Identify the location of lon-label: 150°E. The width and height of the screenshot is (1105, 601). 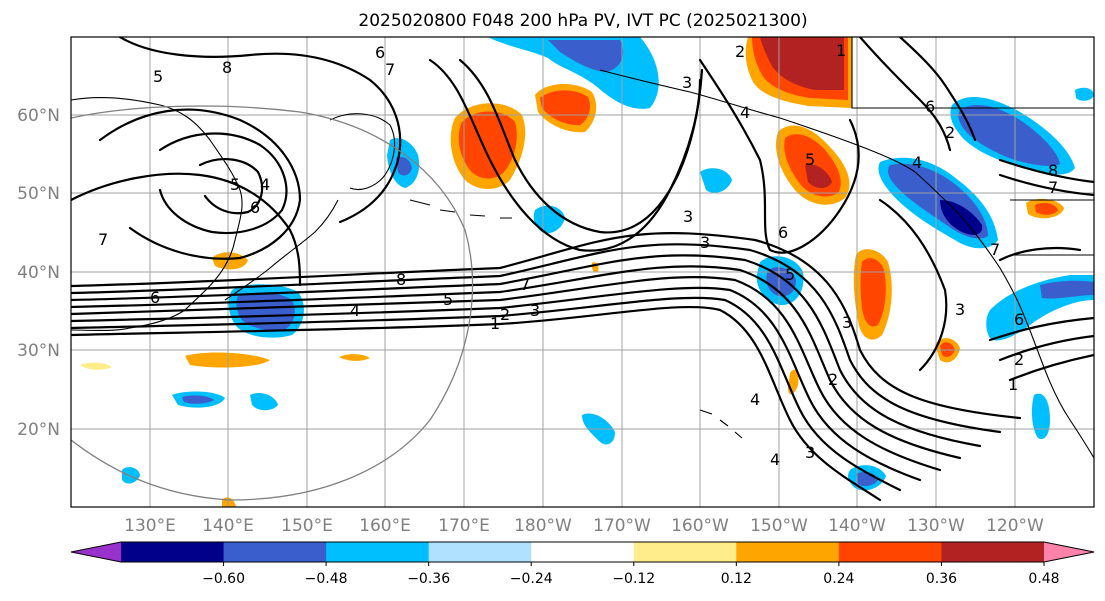
(307, 526).